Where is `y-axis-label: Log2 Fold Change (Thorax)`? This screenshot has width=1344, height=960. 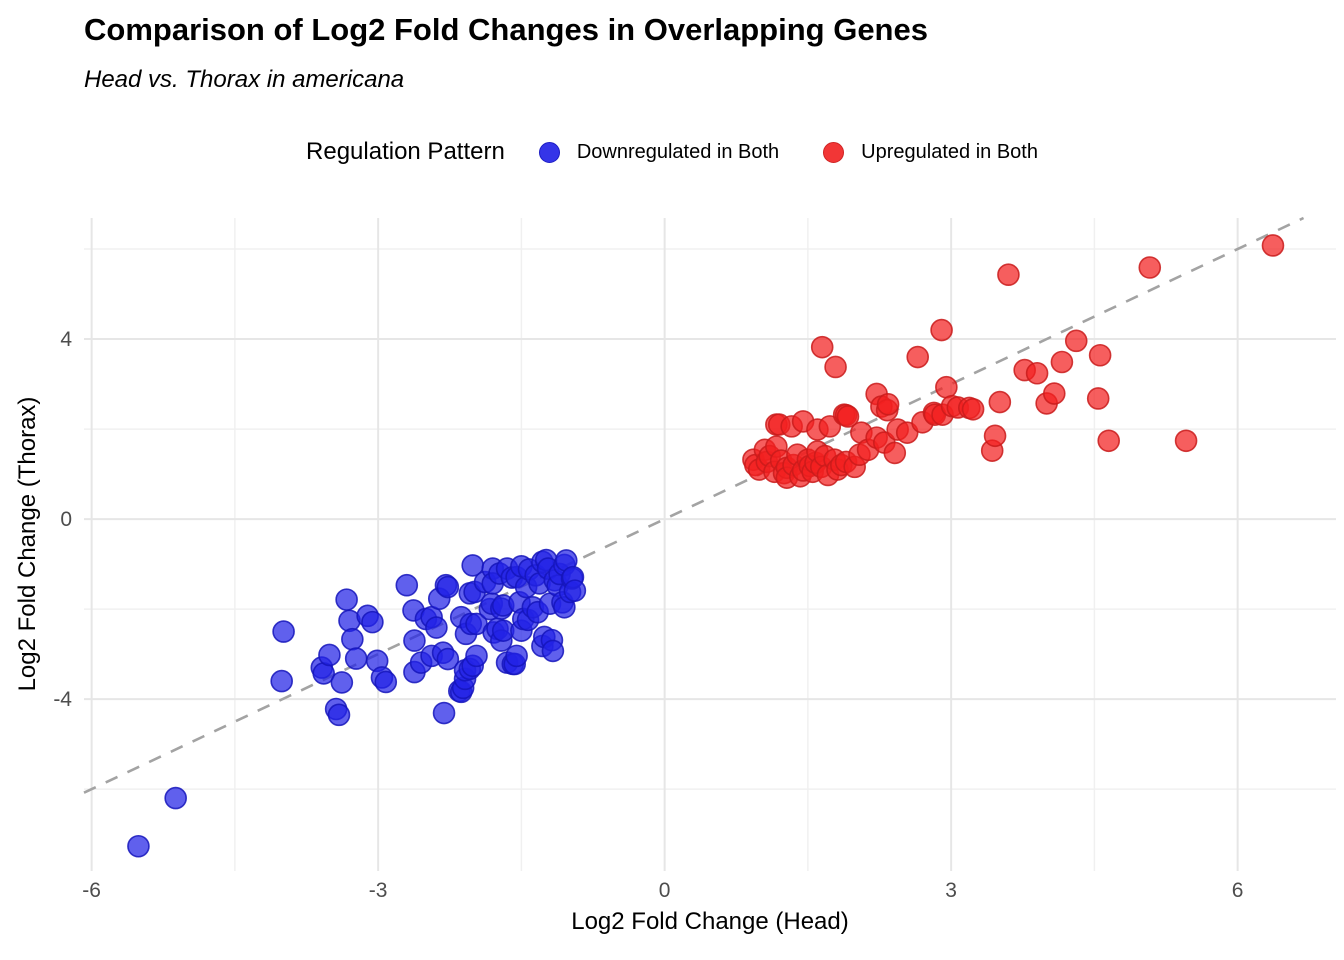
y-axis-label: Log2 Fold Change (Thorax) is located at coordinates (27, 544).